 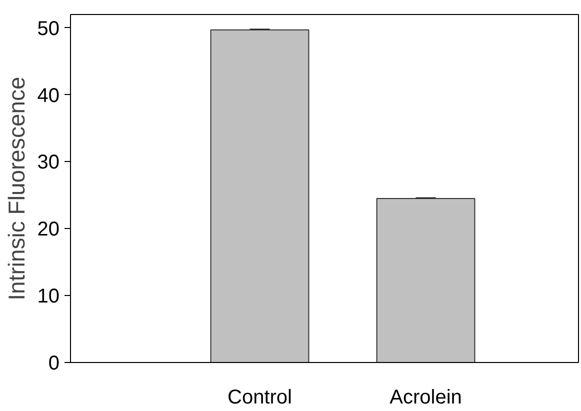 I want to click on y-tick-label: 20, so click(x=48, y=229).